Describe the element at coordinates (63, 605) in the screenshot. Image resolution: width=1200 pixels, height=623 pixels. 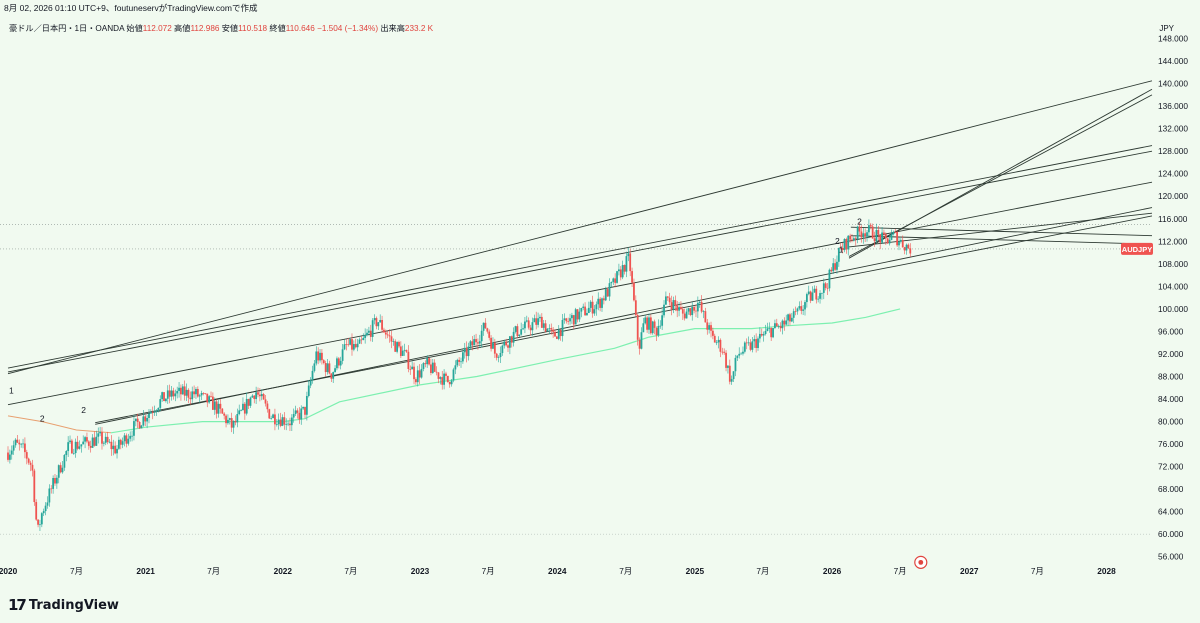
I see `tradingview-logo: 17 TradingView` at that location.